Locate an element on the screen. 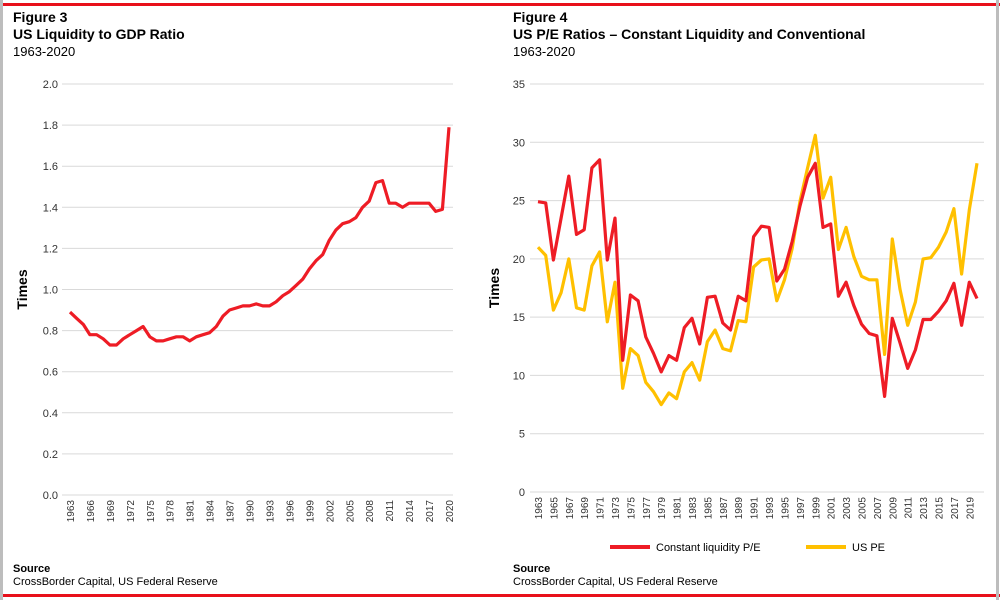  figure-number: Figure 4 is located at coordinates (540, 17).